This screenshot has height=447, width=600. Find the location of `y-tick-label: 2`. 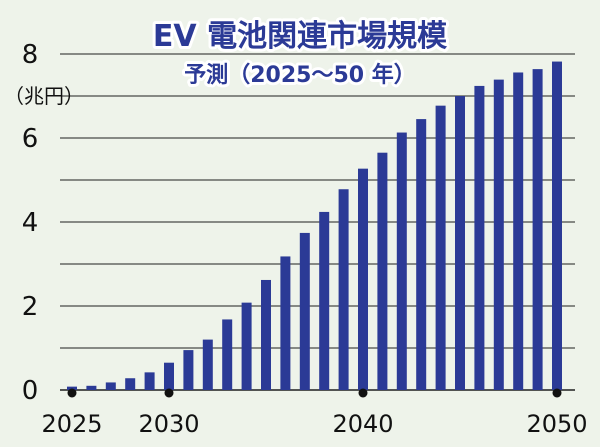

y-tick-label: 2 is located at coordinates (30, 307).